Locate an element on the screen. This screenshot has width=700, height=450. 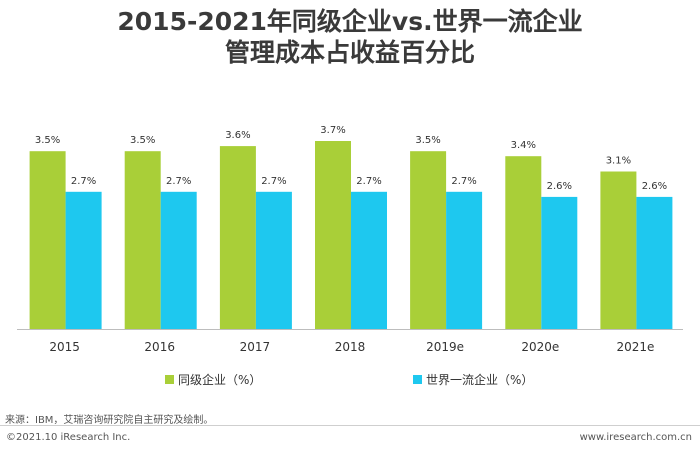
x-tick-label-2019e: 2019e is located at coordinates (445, 347).